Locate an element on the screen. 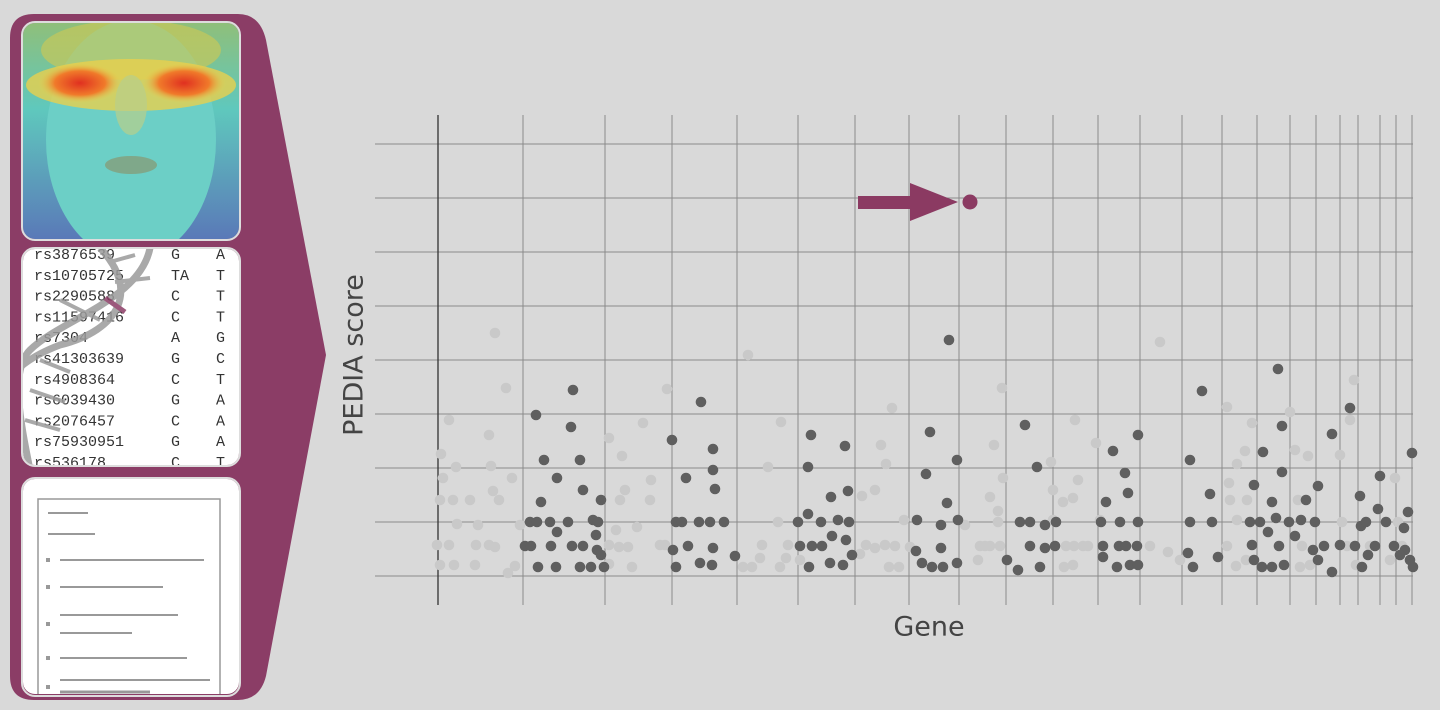  variant-cell: G is located at coordinates (175, 401).